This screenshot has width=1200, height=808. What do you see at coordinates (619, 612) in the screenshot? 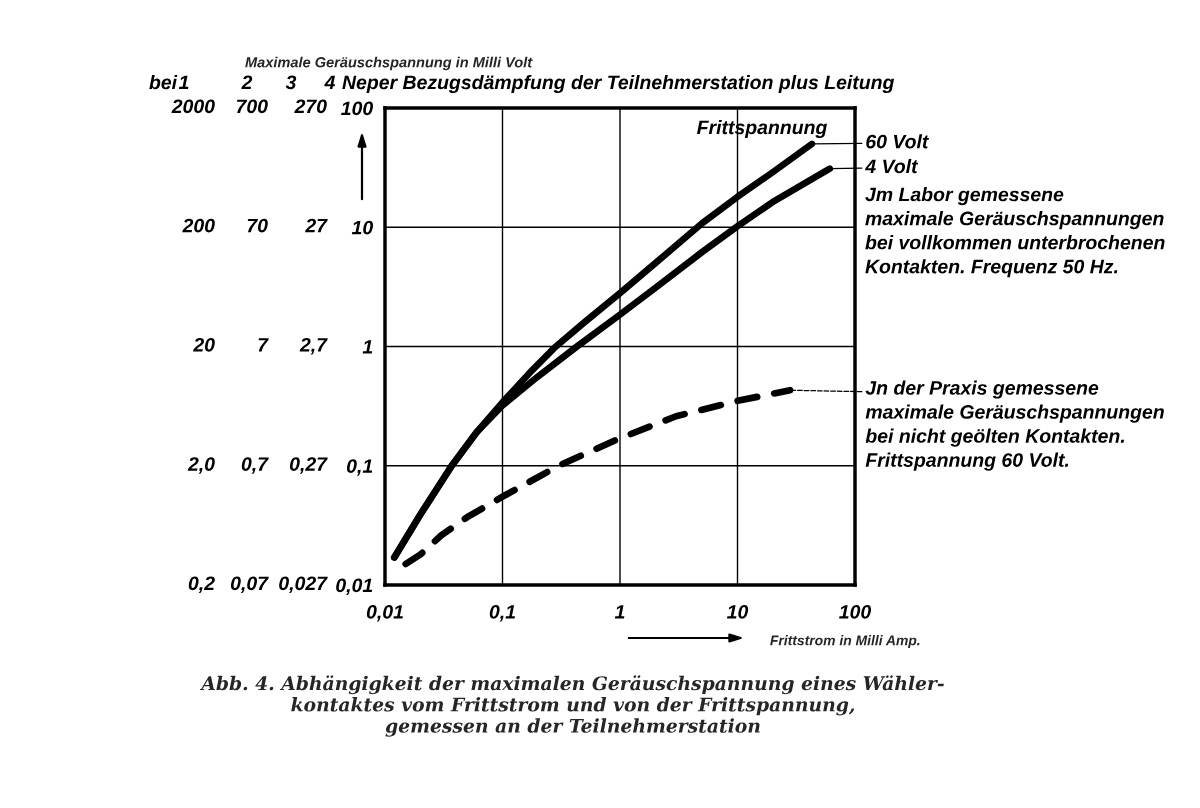
I see `x-tick-label: 1` at bounding box center [619, 612].